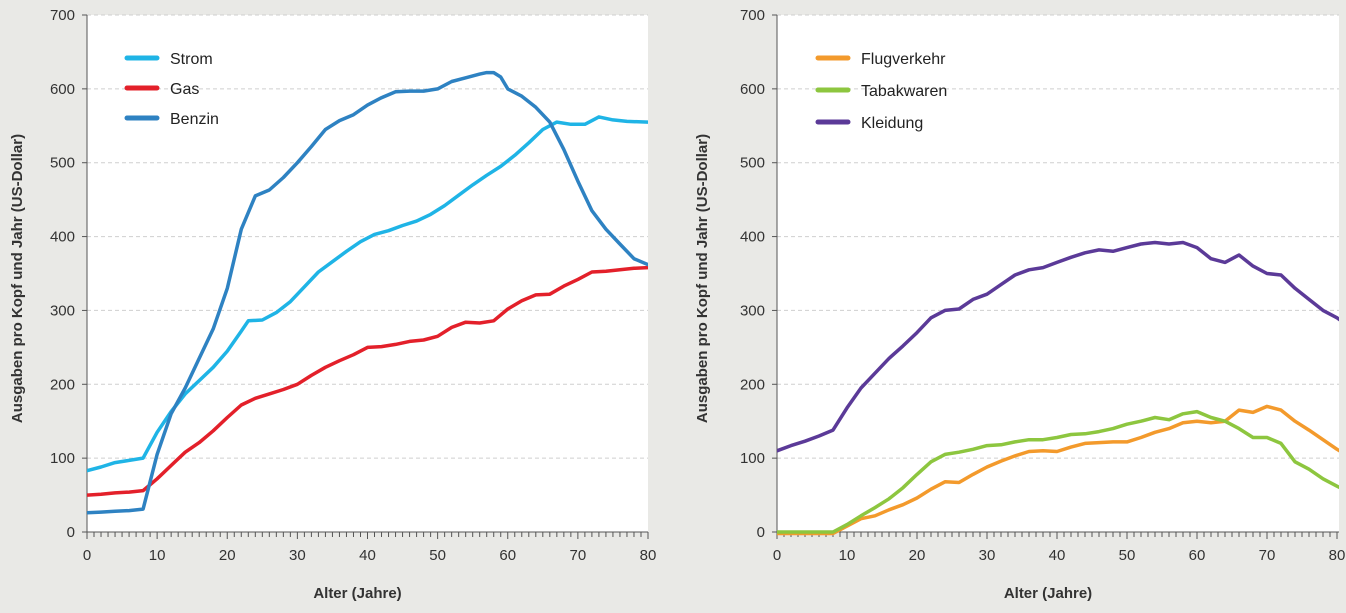 The width and height of the screenshot is (1346, 613). I want to click on legend-label: Gas, so click(184, 89).